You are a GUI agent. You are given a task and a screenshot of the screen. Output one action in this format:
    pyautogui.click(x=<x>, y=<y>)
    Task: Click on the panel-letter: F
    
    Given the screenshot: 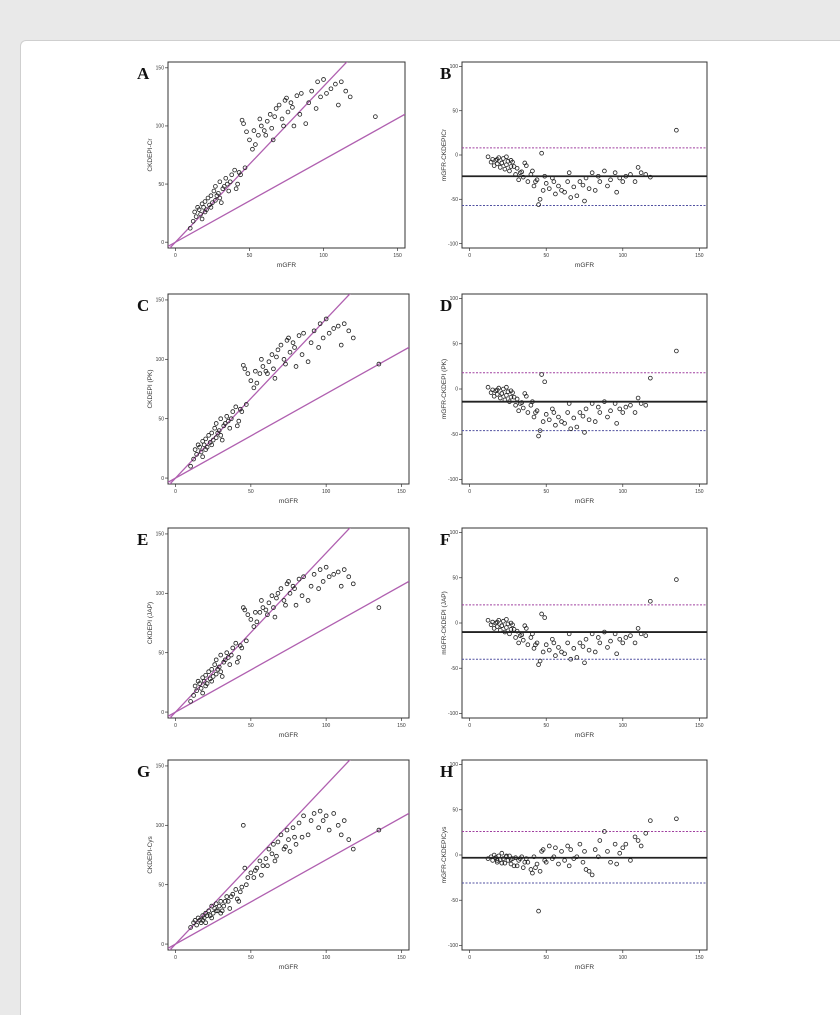 What is the action you would take?
    pyautogui.click(x=445, y=539)
    